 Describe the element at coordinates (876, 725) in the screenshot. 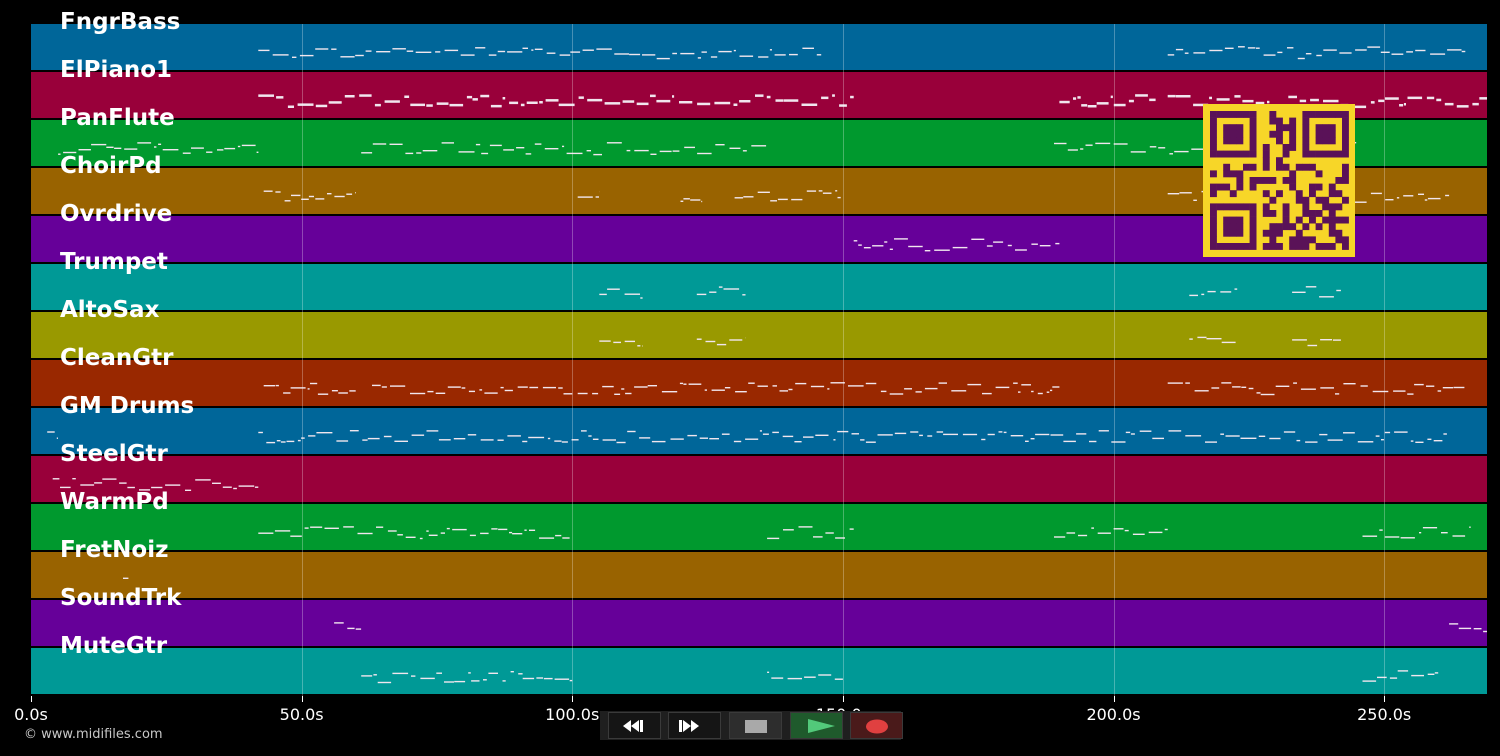

I see `record-button` at that location.